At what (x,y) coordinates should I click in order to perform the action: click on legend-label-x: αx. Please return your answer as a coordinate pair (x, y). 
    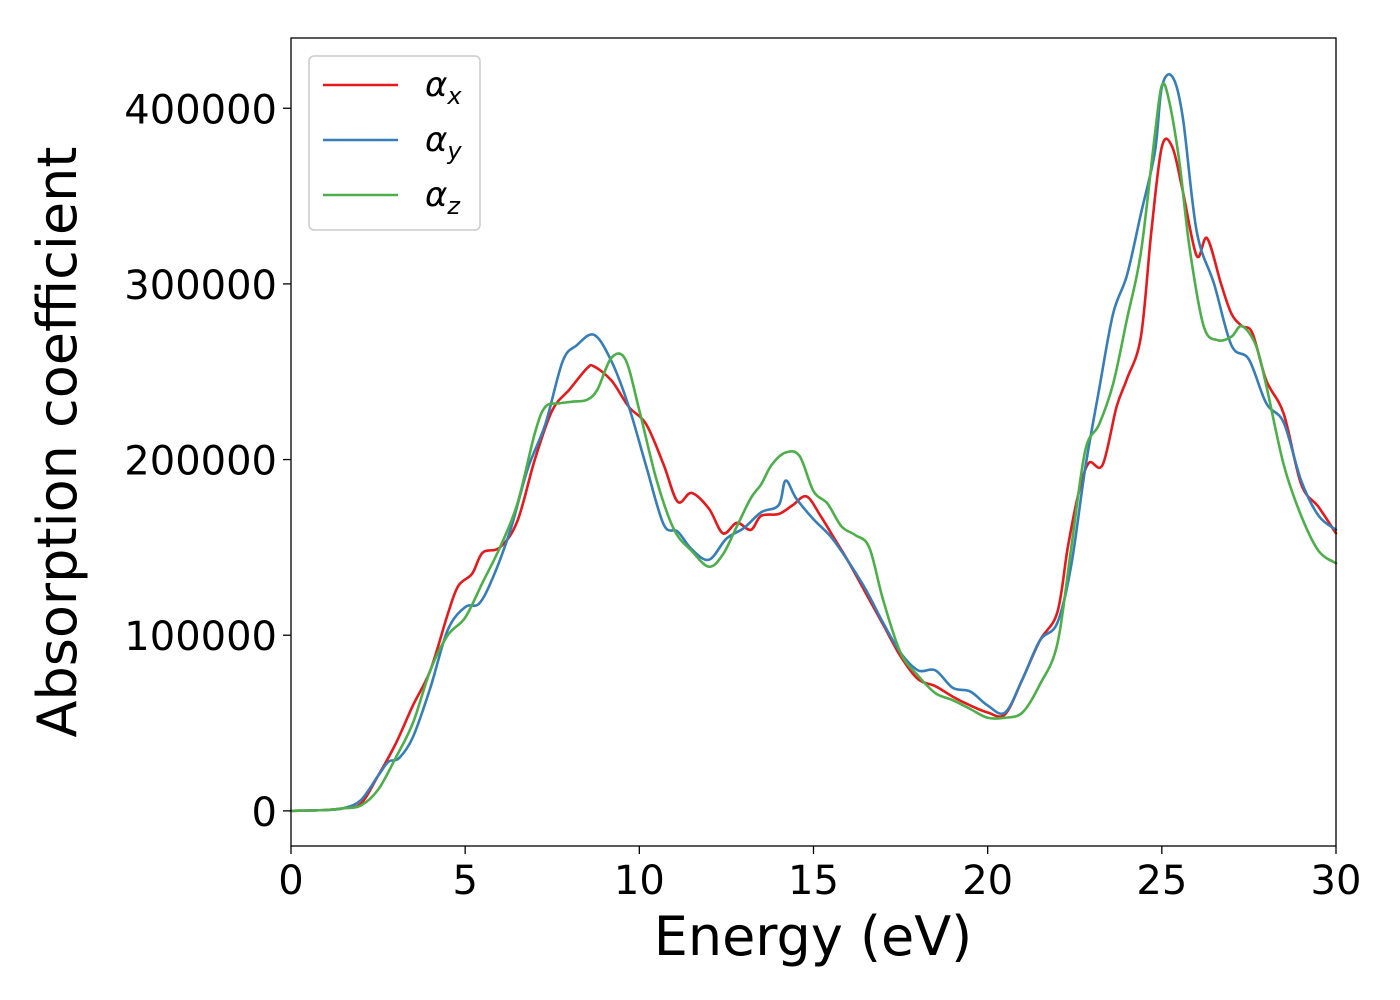
    Looking at the image, I should click on (443, 87).